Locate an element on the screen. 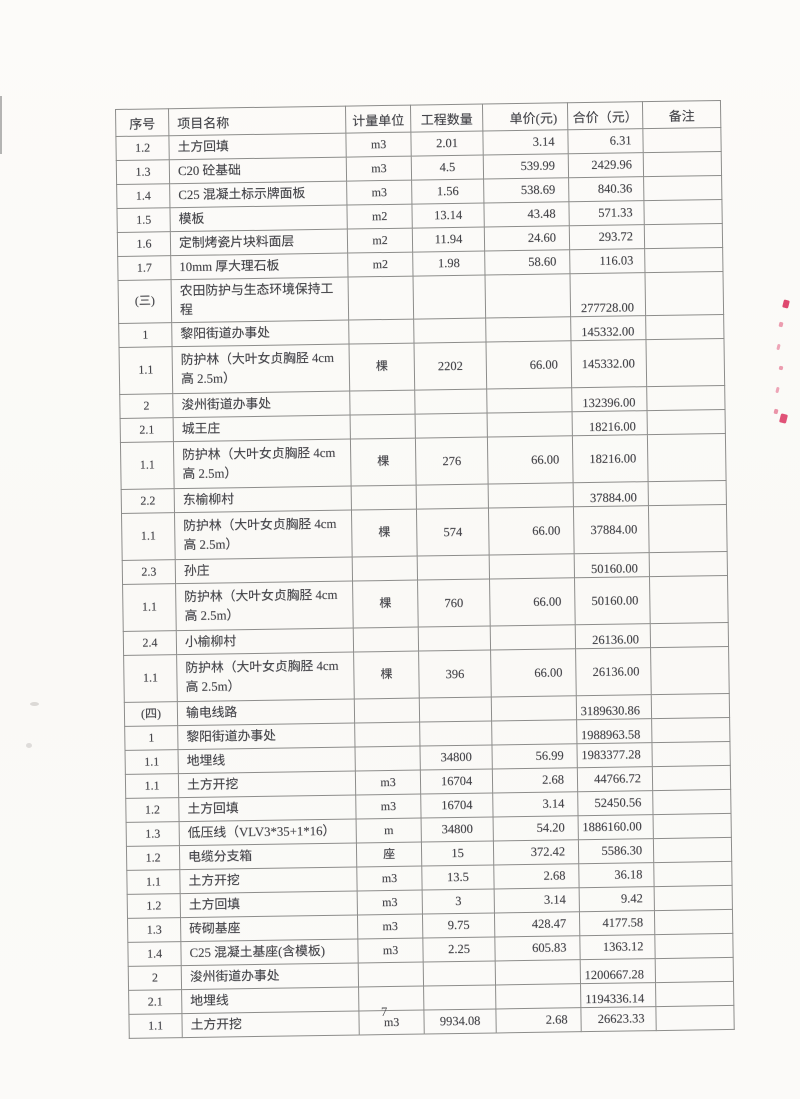 The height and width of the screenshot is (1099, 800). cell-qty: 13.14 is located at coordinates (448, 216).